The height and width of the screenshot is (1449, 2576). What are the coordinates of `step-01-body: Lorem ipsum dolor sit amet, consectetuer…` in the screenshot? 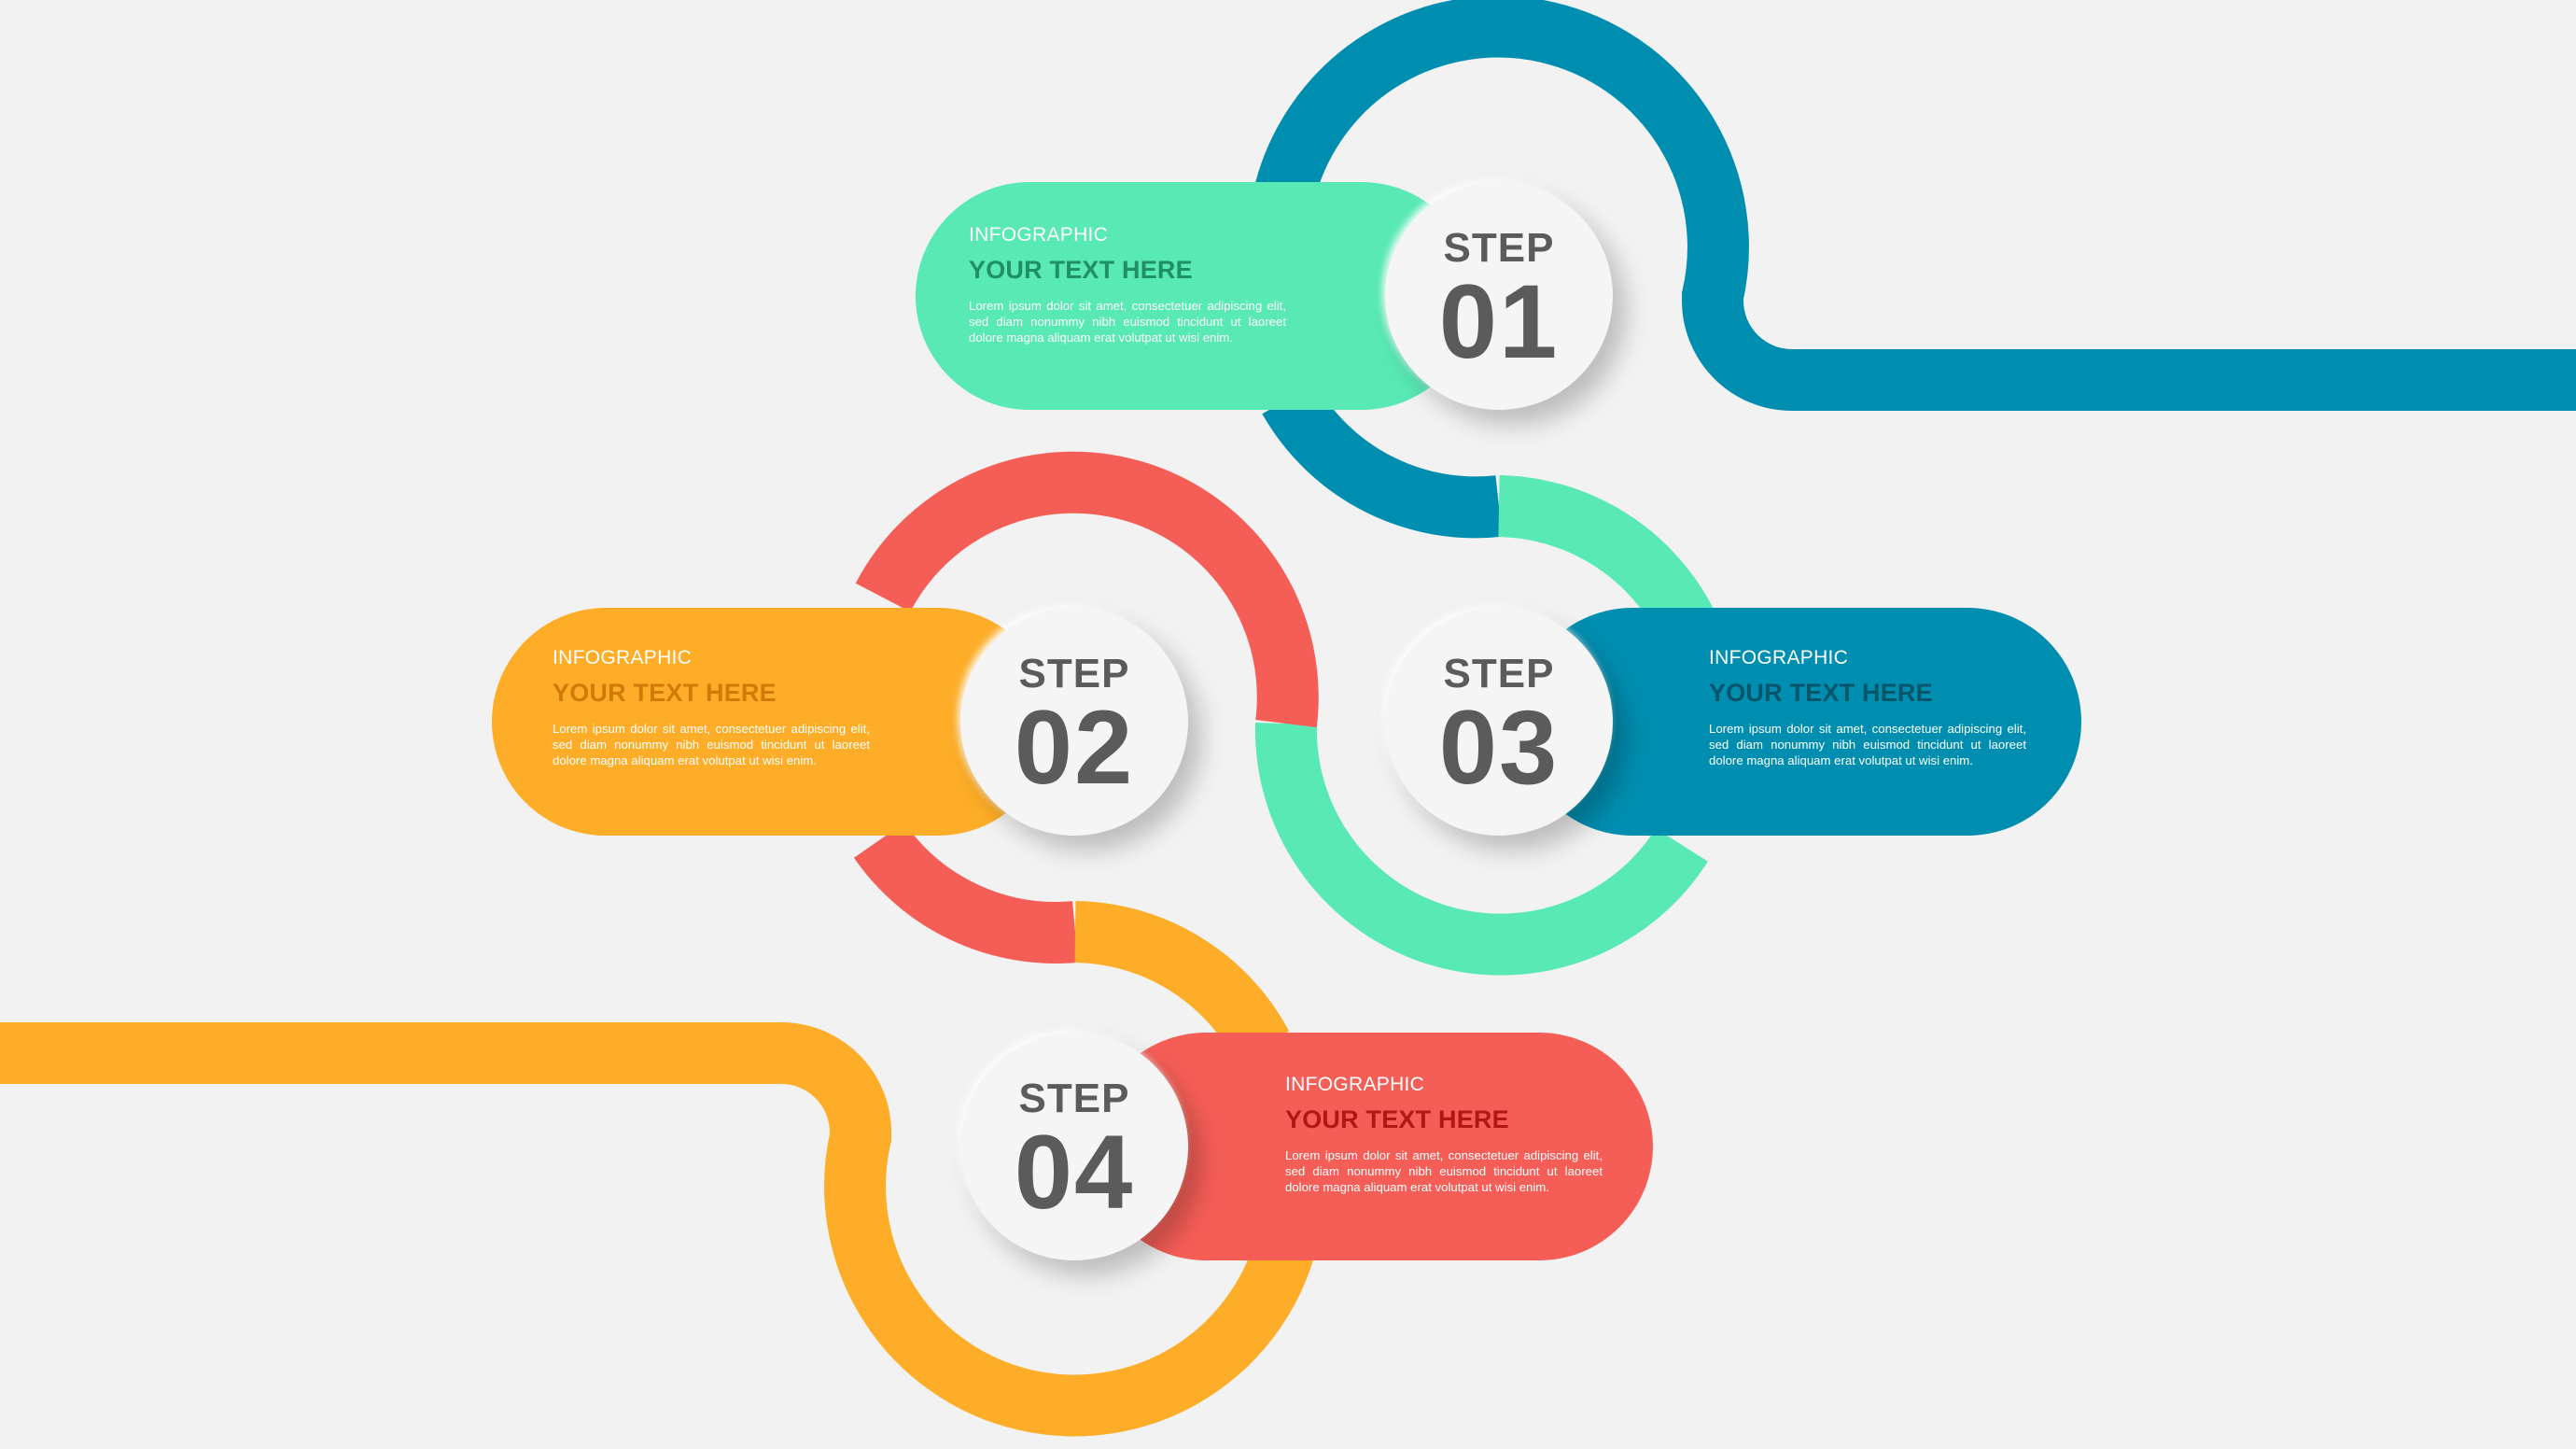 It's located at (1127, 322).